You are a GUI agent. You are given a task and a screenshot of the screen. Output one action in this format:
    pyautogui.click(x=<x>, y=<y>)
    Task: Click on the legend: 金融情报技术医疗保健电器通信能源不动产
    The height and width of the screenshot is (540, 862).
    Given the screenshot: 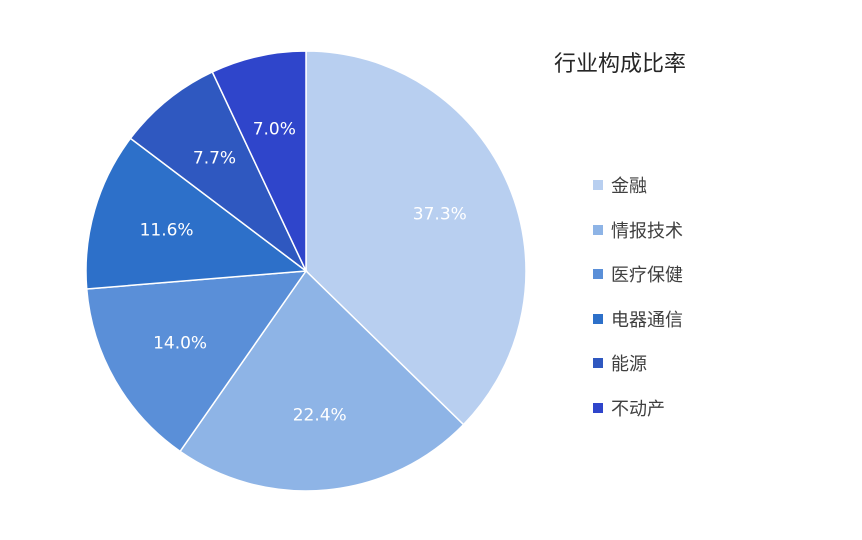 What is the action you would take?
    pyautogui.click(x=638, y=296)
    